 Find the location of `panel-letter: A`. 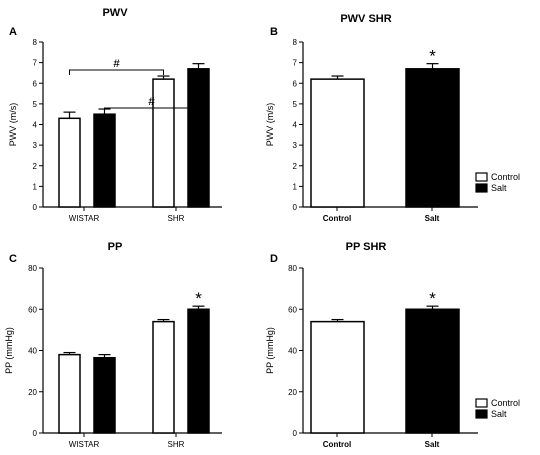

panel-letter: A is located at coordinates (13, 32).